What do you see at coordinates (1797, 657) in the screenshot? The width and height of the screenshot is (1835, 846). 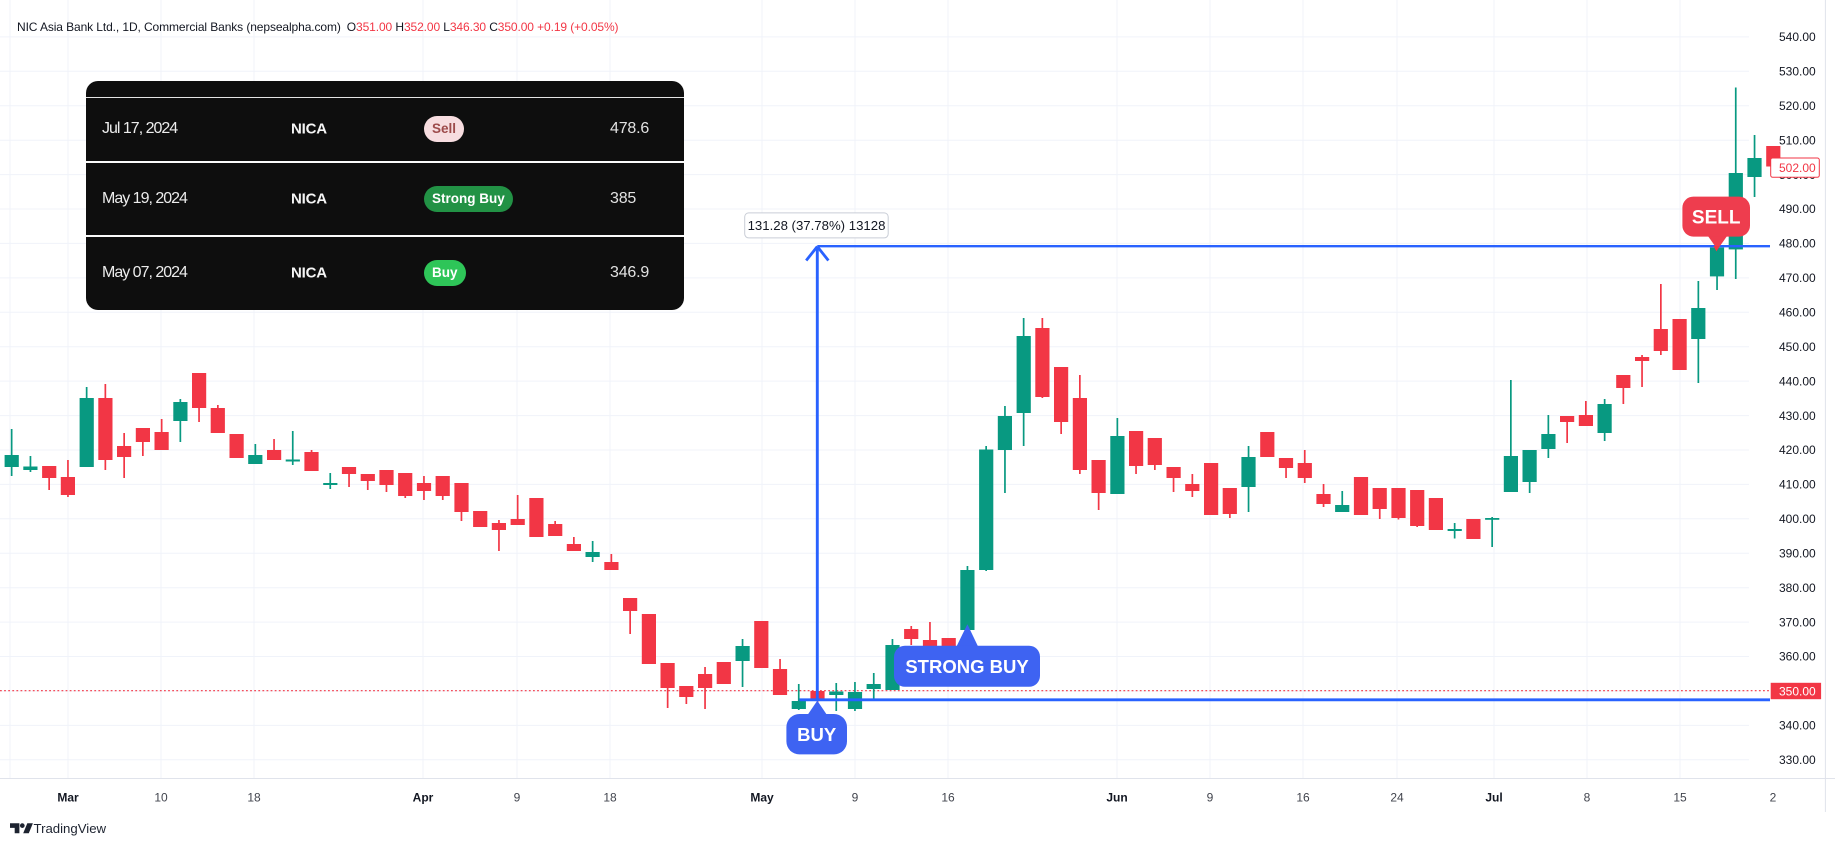 I see `svg-text: 360.00` at bounding box center [1797, 657].